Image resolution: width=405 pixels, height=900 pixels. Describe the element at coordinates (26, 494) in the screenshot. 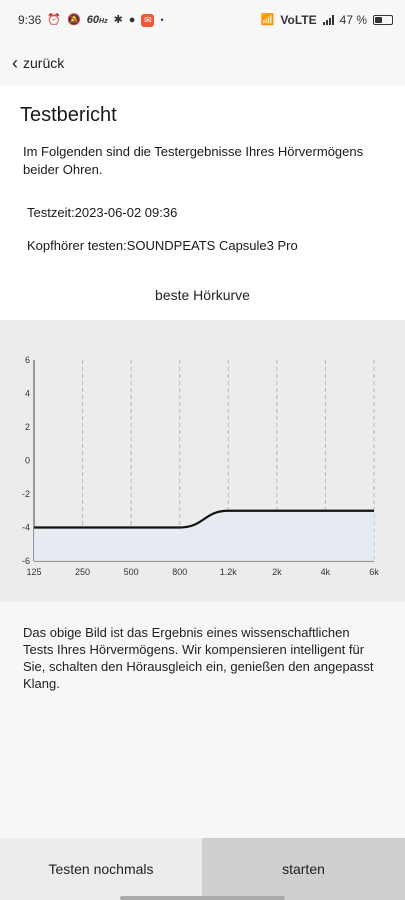

I see `y-tick-label: -2` at that location.